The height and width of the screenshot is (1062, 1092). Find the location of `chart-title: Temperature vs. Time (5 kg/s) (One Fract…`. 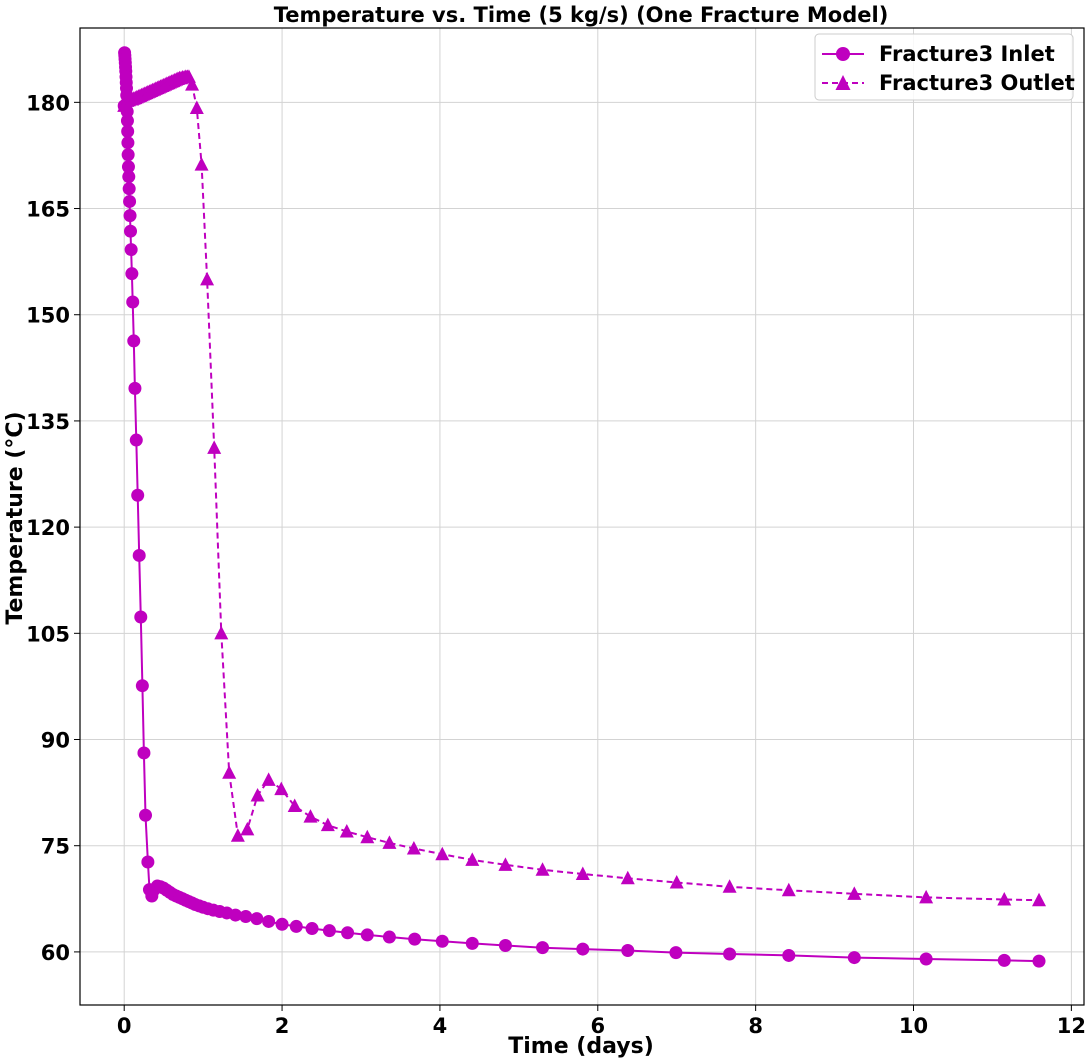

chart-title: Temperature vs. Time (5 kg/s) (One Fract… is located at coordinates (581, 15).